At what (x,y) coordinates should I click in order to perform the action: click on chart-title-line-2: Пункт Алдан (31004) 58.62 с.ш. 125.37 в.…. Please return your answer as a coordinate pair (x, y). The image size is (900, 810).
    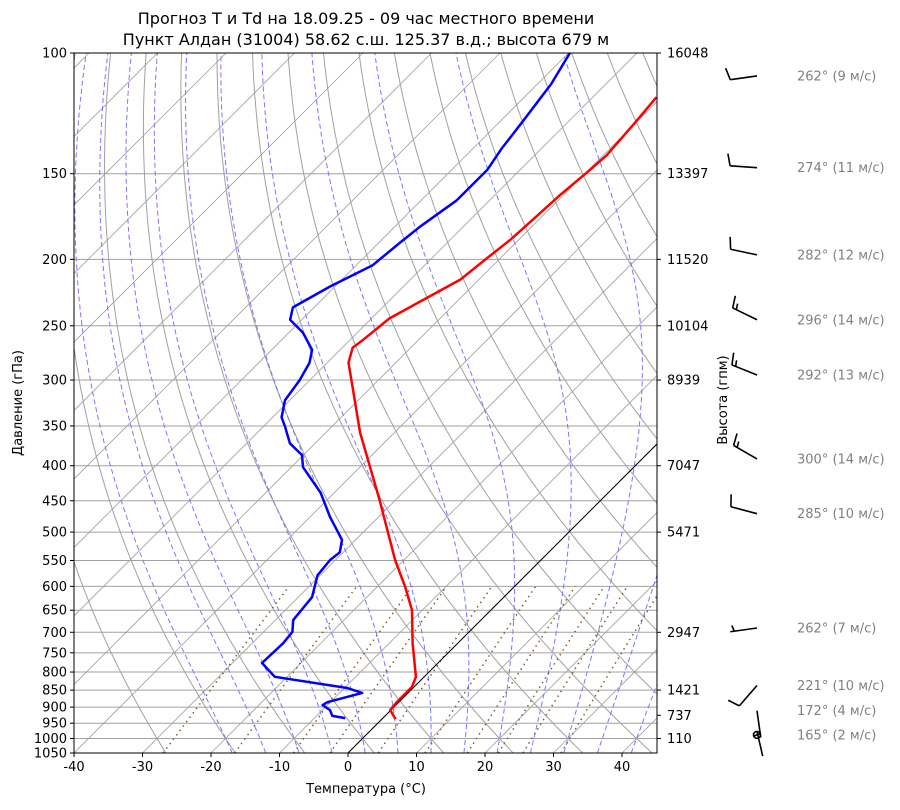
    Looking at the image, I should click on (366, 39).